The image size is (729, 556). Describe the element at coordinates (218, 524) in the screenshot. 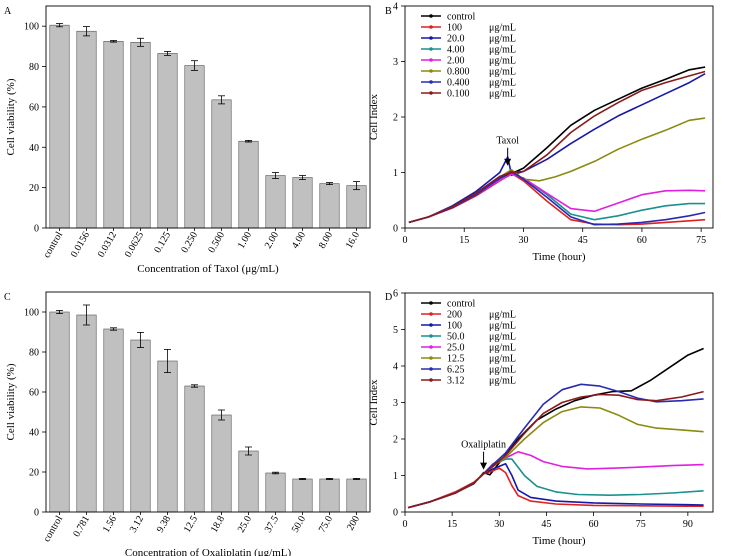

I see `x-tick-label: 18.8` at that location.